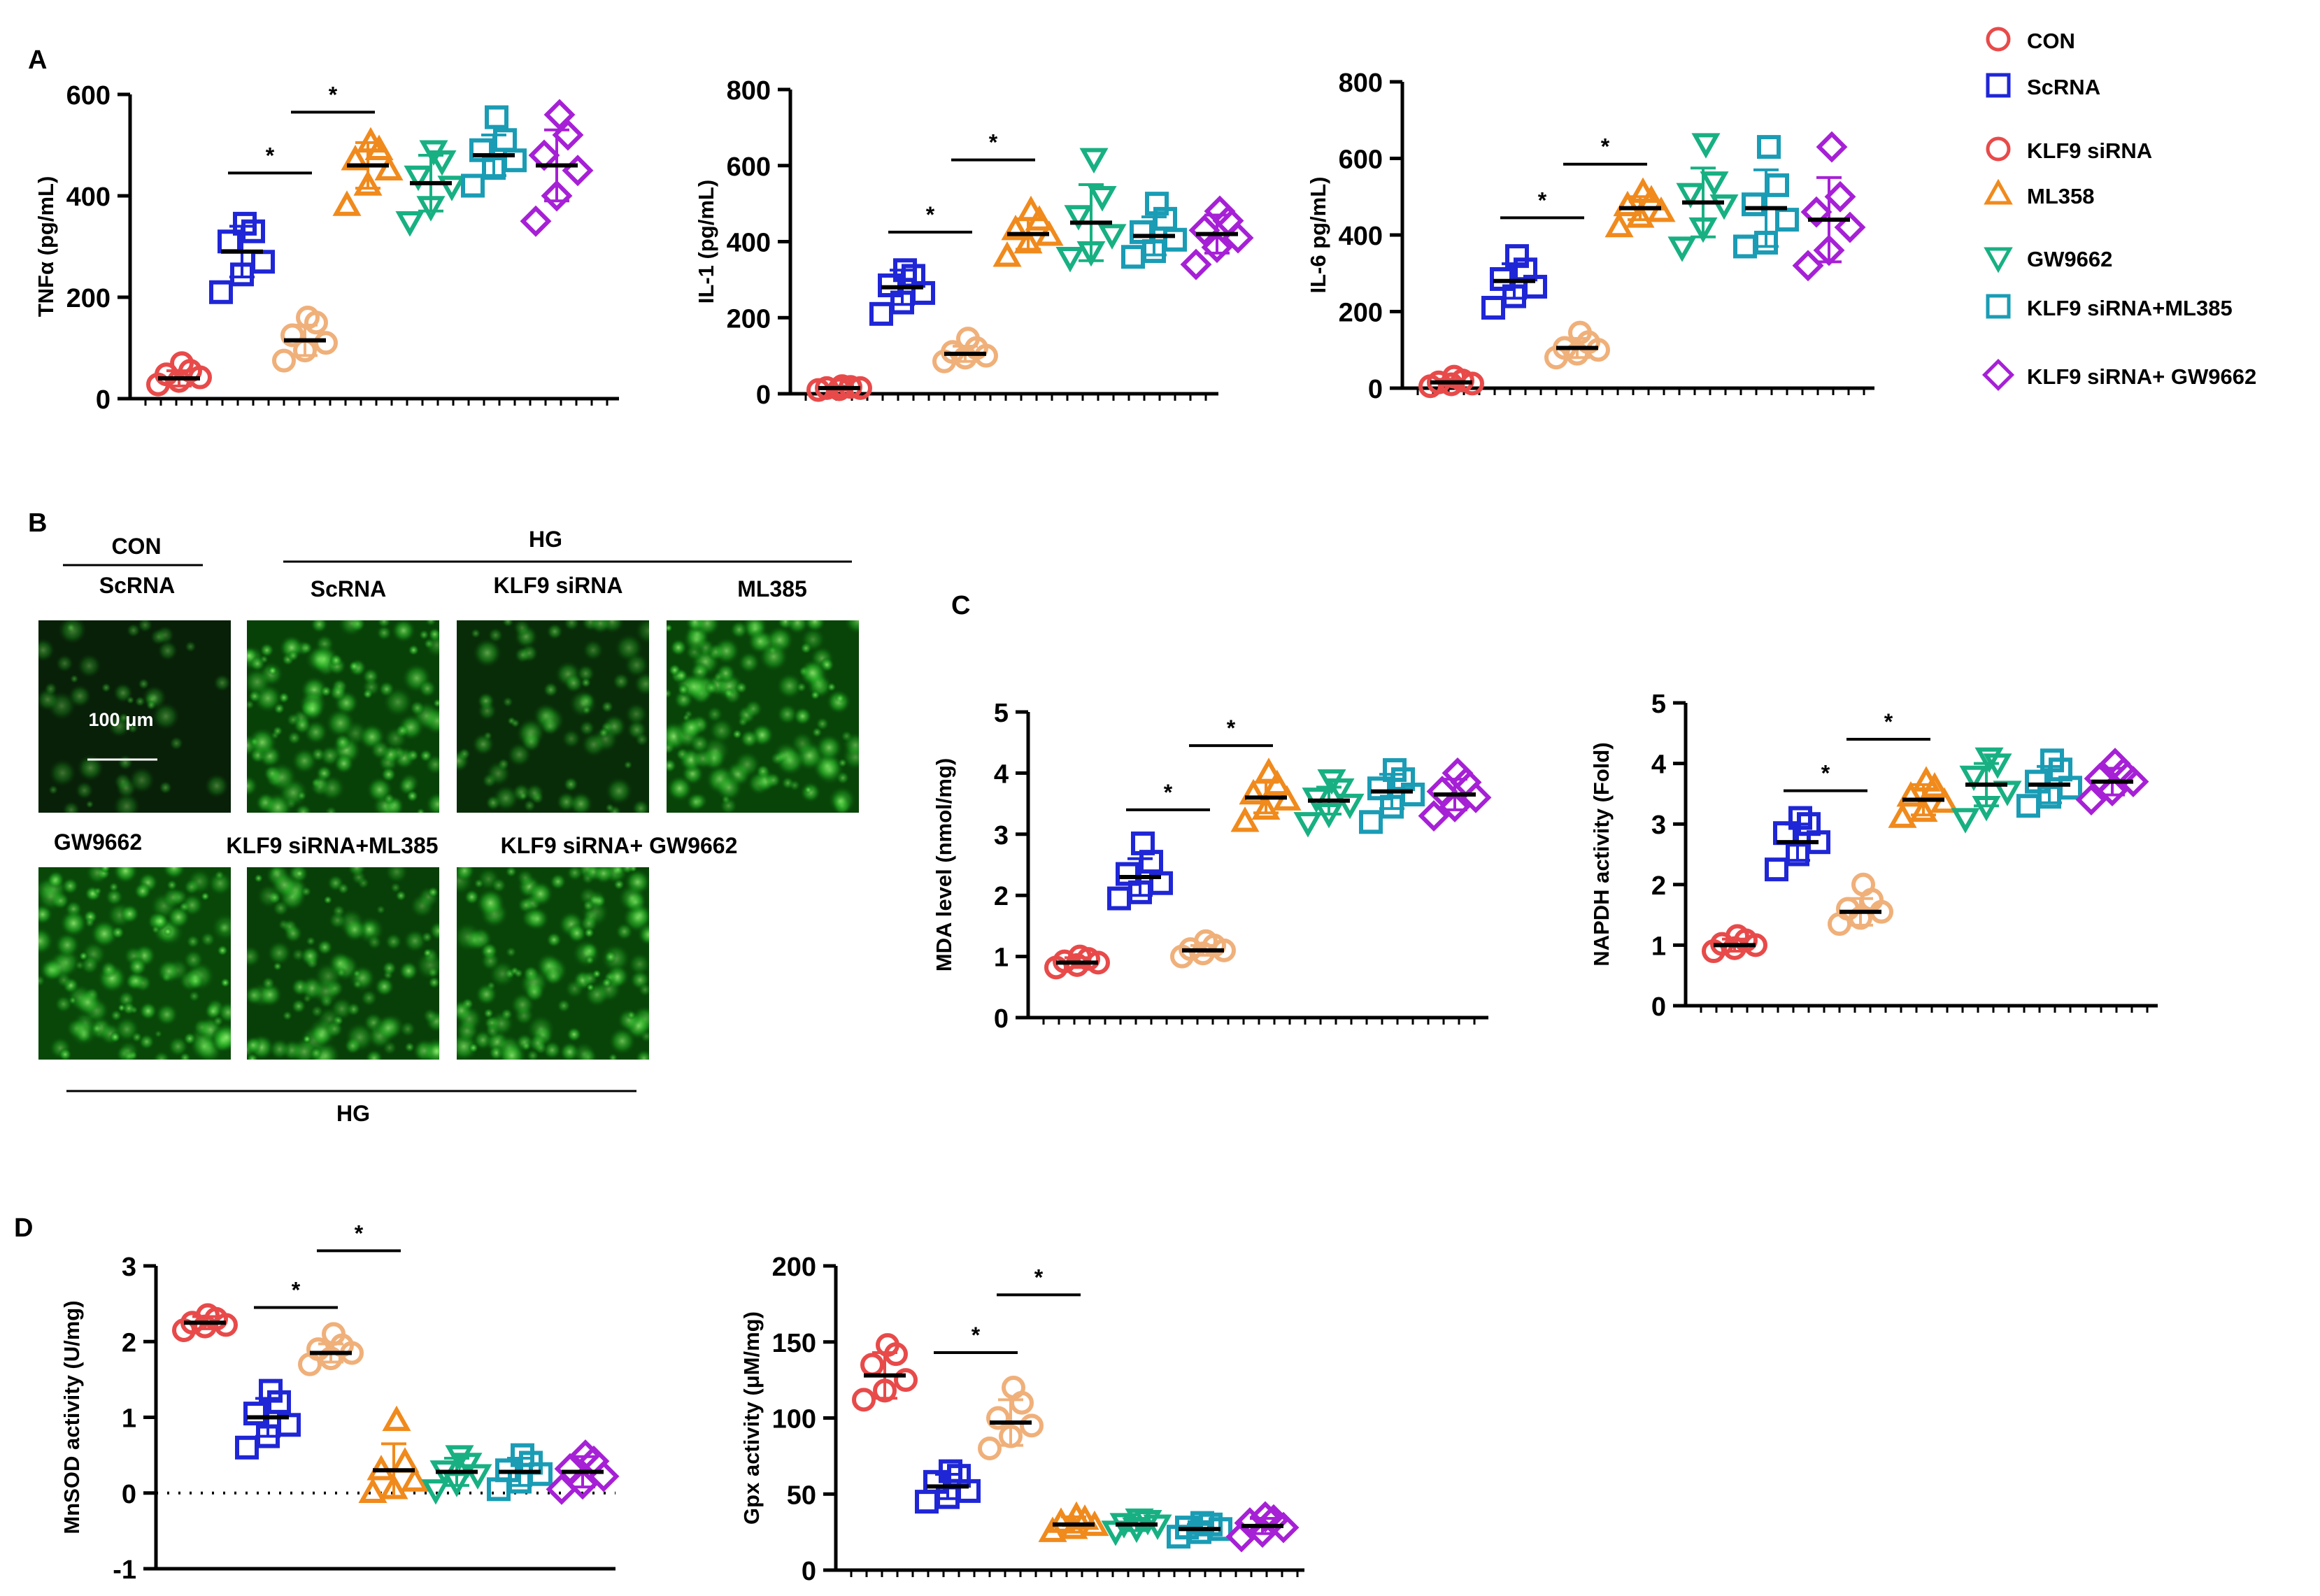  I want to click on scale-bar-label: 100 μm, so click(120, 719).